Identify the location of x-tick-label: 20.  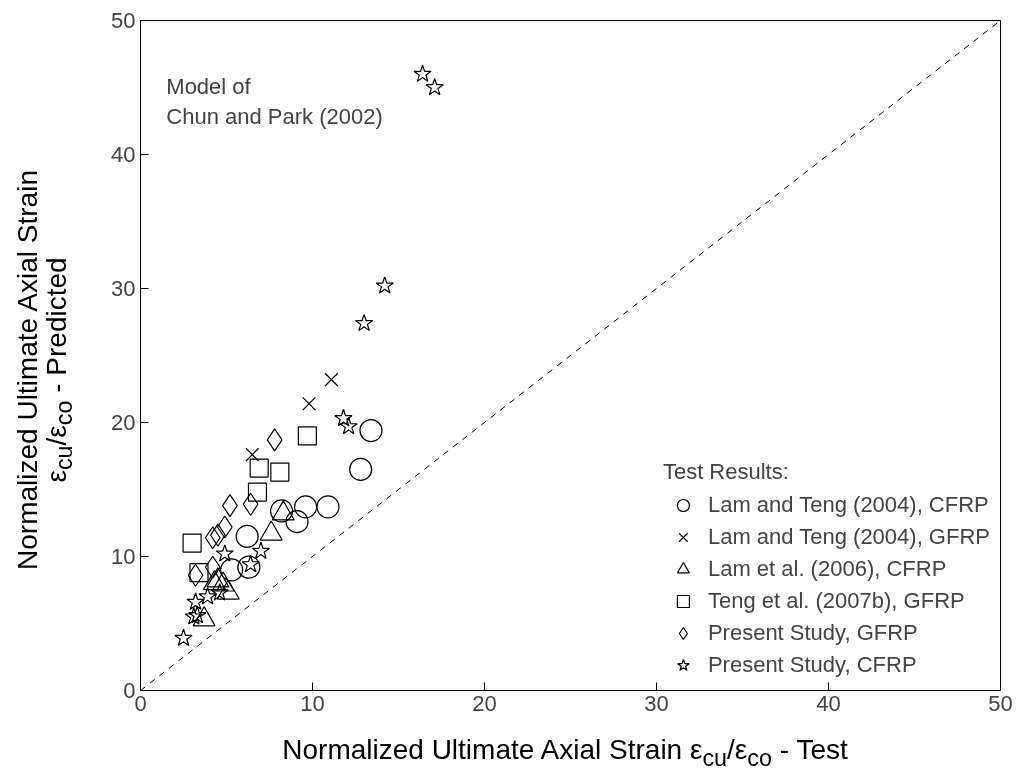
(484, 703).